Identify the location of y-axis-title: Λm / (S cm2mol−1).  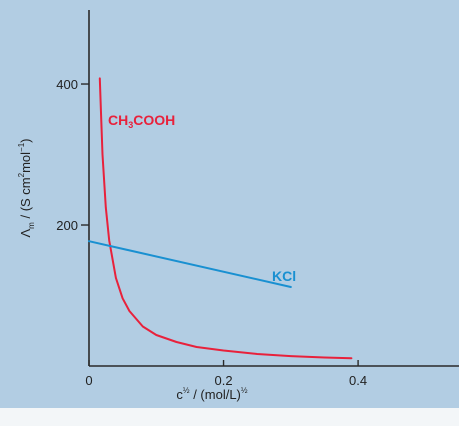
(26, 187).